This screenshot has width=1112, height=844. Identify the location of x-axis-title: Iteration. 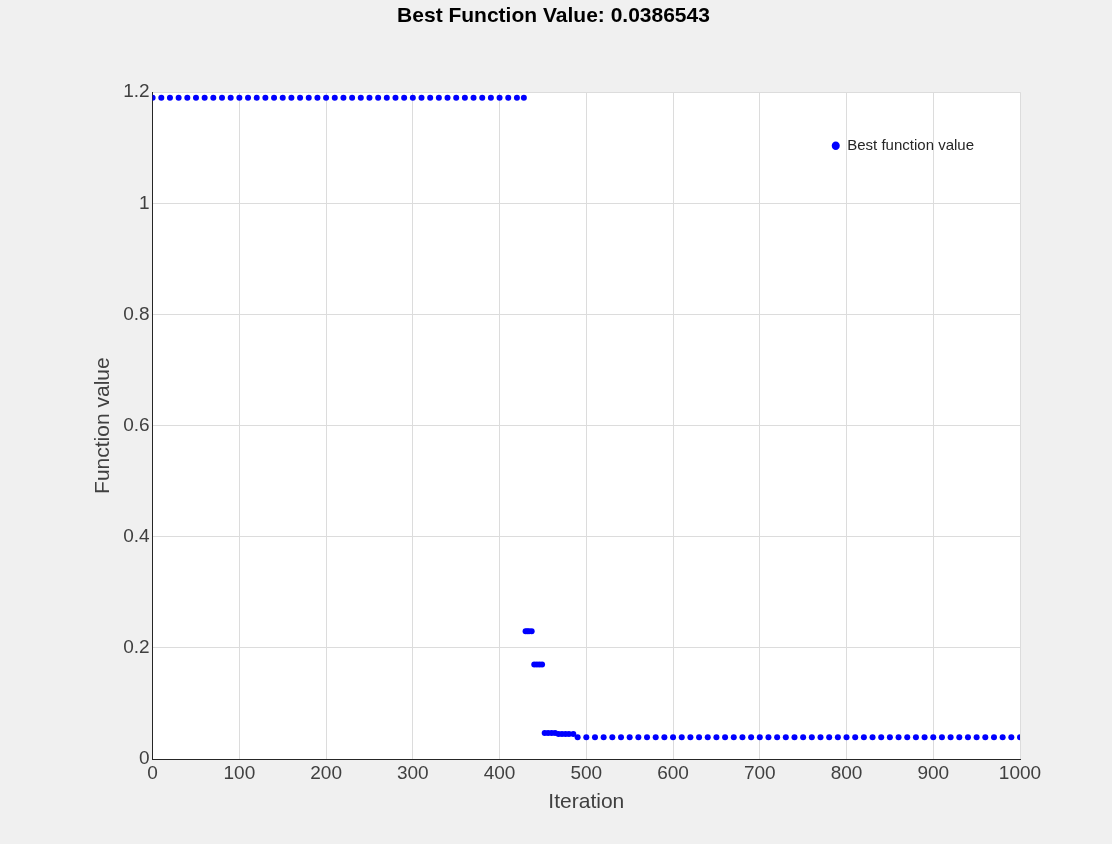
(586, 801).